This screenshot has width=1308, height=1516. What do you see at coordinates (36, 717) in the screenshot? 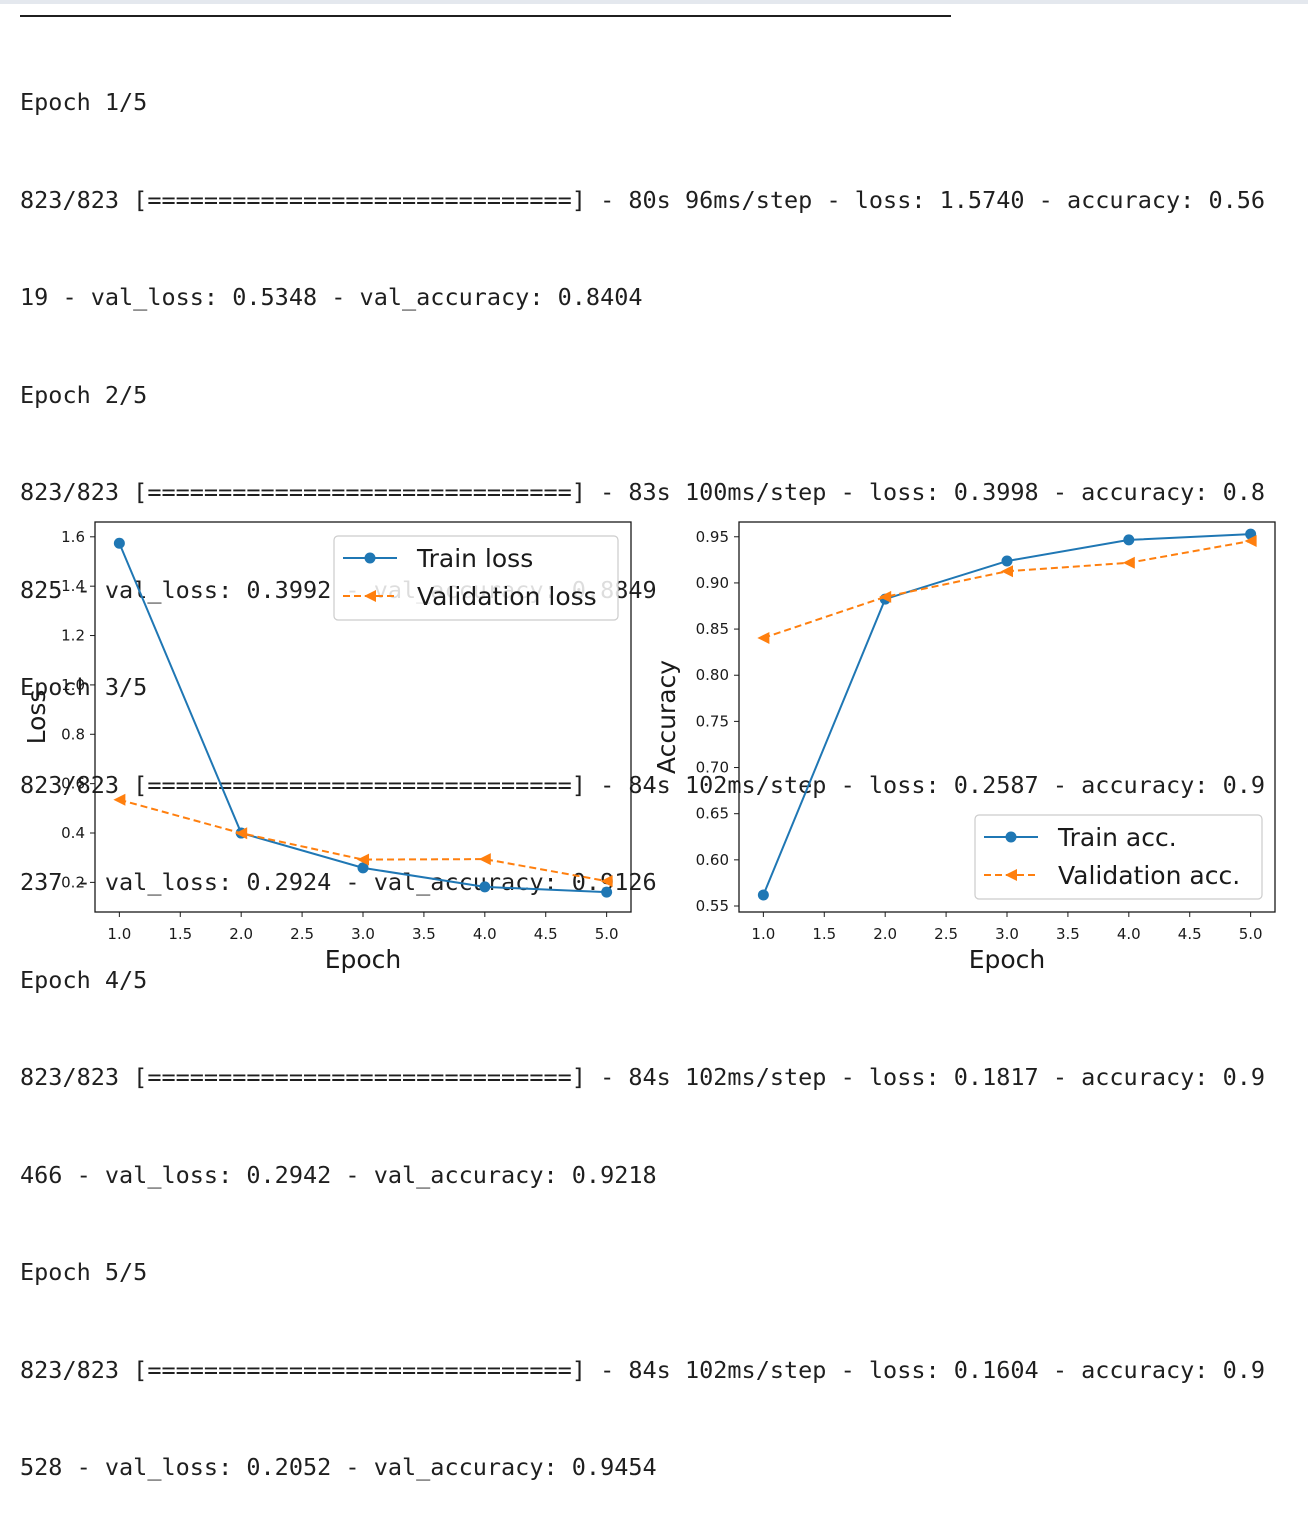
I see `loss-chart-y-axis-label: Loss` at bounding box center [36, 717].